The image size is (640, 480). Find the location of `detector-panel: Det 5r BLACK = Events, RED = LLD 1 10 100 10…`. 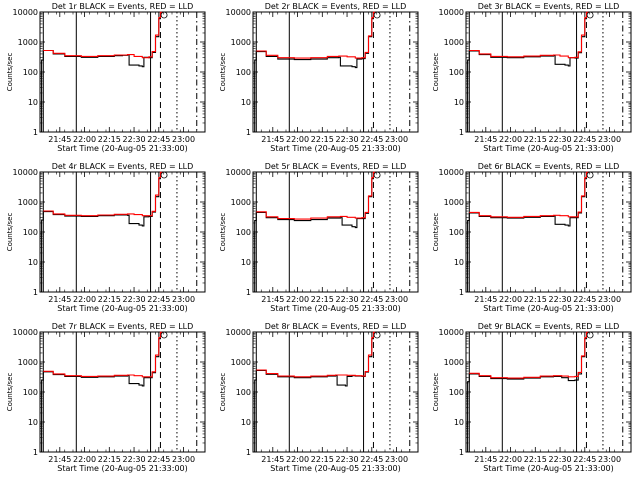

detector-panel: Det 5r BLACK = Events, RED = LLD 1 10 100 10… is located at coordinates (319, 237).